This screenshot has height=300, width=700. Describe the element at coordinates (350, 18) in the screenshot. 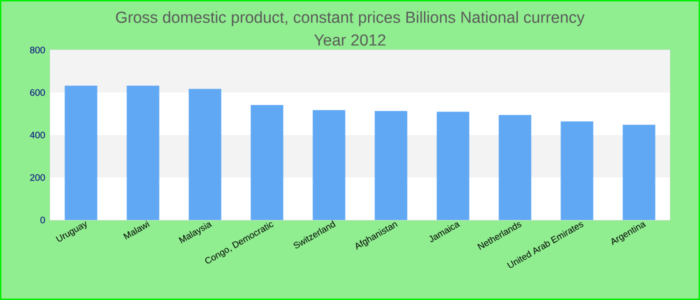

I see `chart-title: Gross domestic product, constant prices Billions National currency` at that location.